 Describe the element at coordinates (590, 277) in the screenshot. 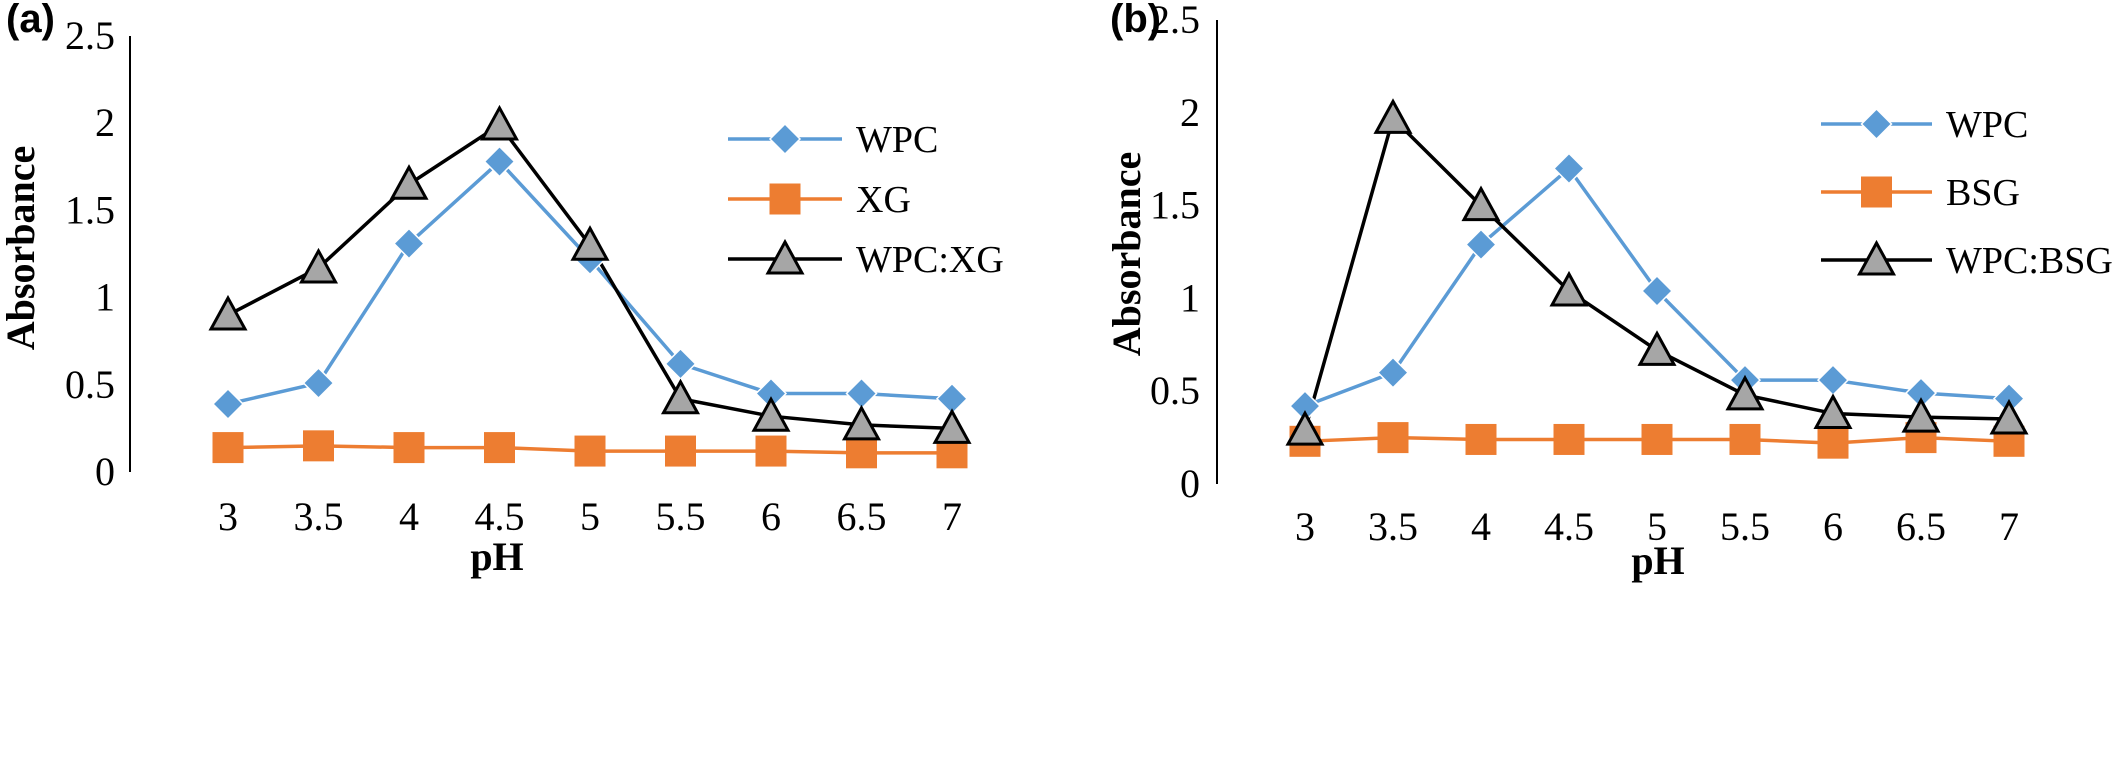

I see `series-line-wpc-xg` at that location.